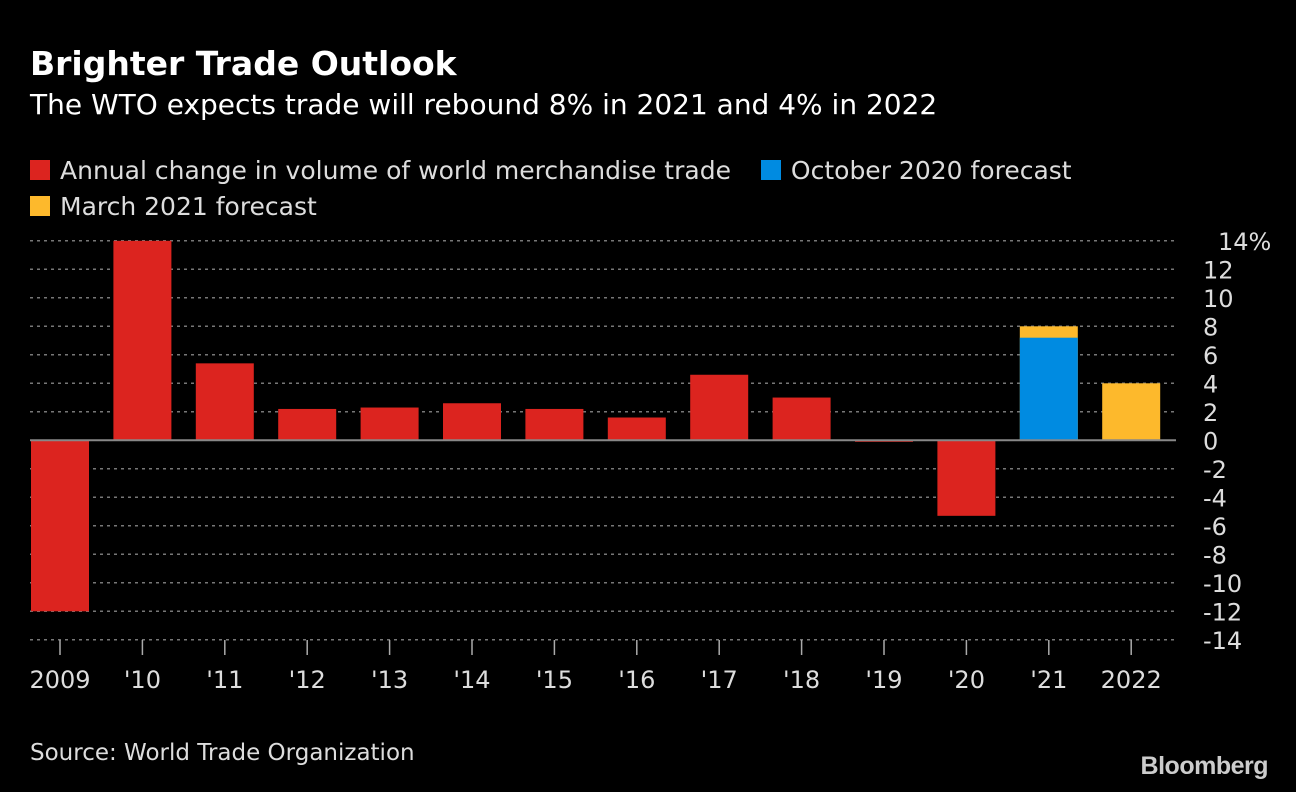  Describe the element at coordinates (931, 170) in the screenshot. I see `legend-label: October 2020 forecast` at that location.